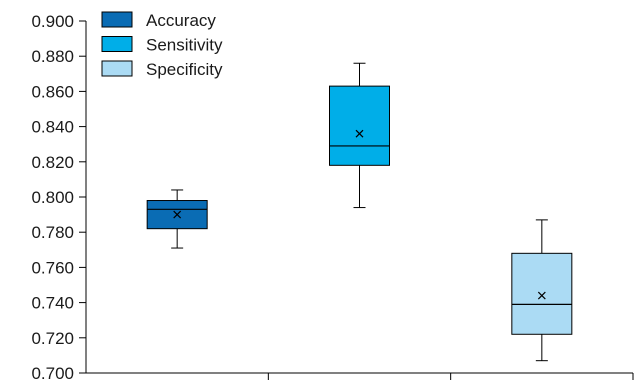 The width and height of the screenshot is (636, 380). I want to click on y-tick-label: 0.740, so click(52, 303).